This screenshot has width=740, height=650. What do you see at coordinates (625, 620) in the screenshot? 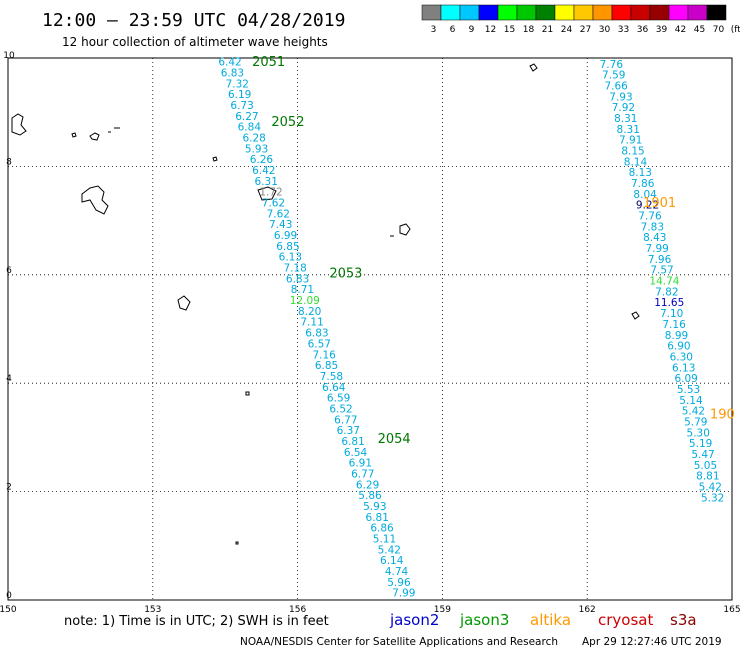
I see `satellite-cryosat-label: cryosat` at bounding box center [625, 620].